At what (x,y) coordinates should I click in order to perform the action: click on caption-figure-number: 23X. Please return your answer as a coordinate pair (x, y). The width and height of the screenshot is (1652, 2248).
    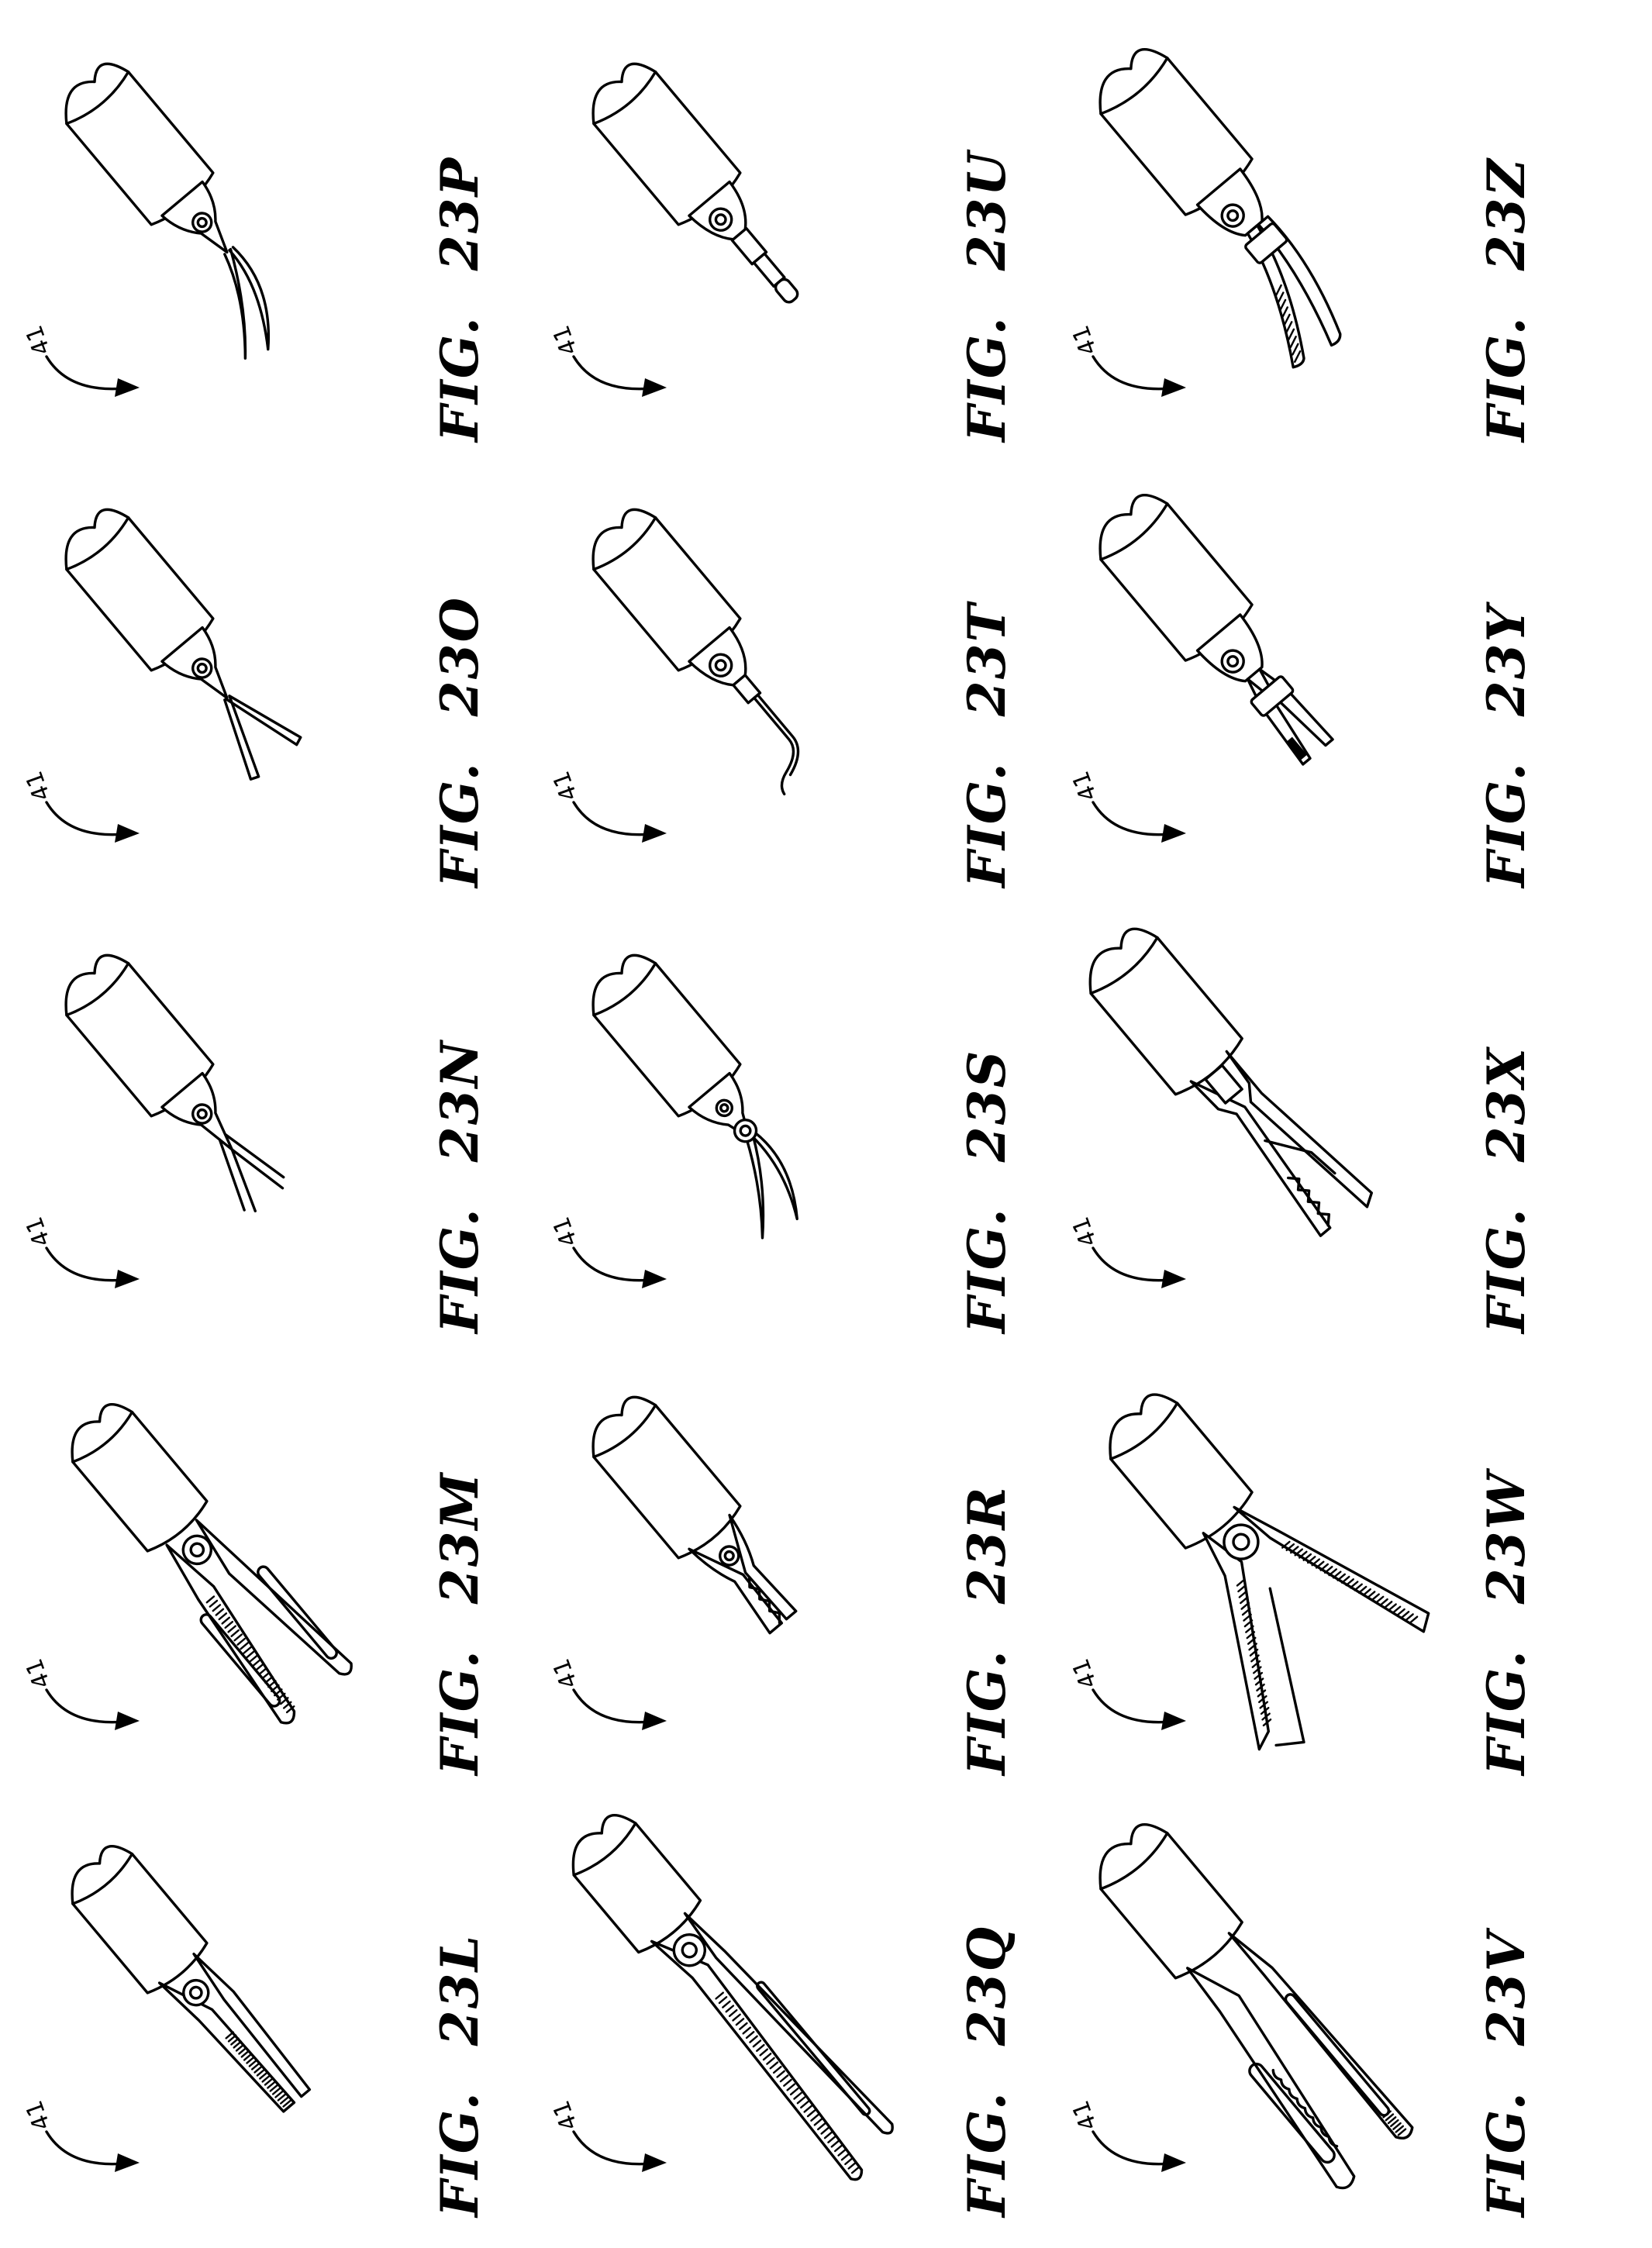
    Looking at the image, I should click on (1506, 1104).